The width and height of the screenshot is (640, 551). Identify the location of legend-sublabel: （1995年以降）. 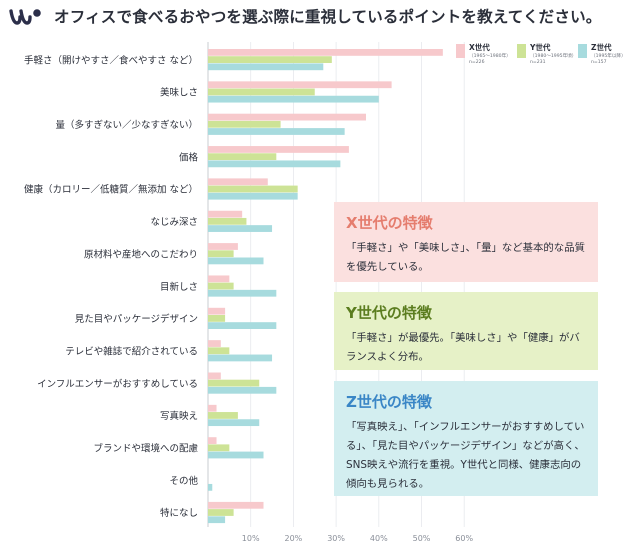
(608, 55).